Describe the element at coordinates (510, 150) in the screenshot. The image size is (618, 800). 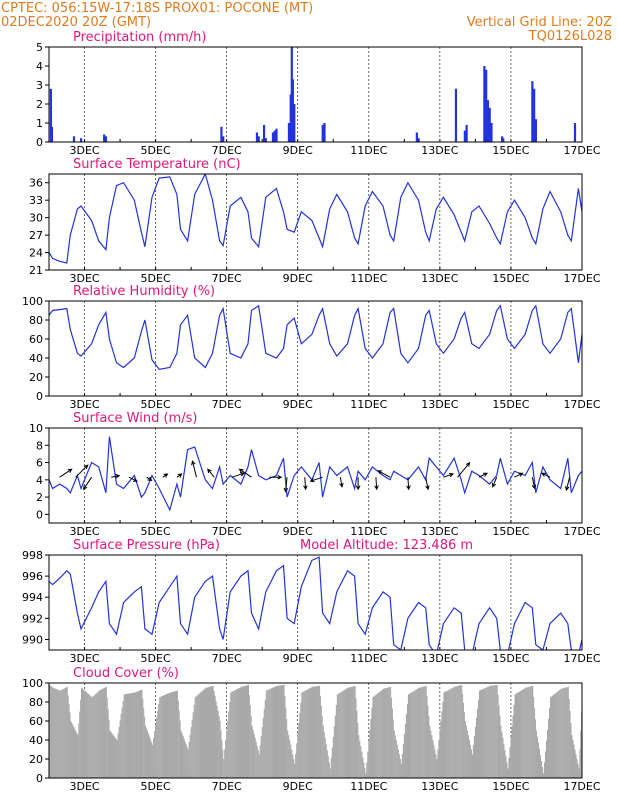
I see `x-tick-label: 15DEC` at that location.